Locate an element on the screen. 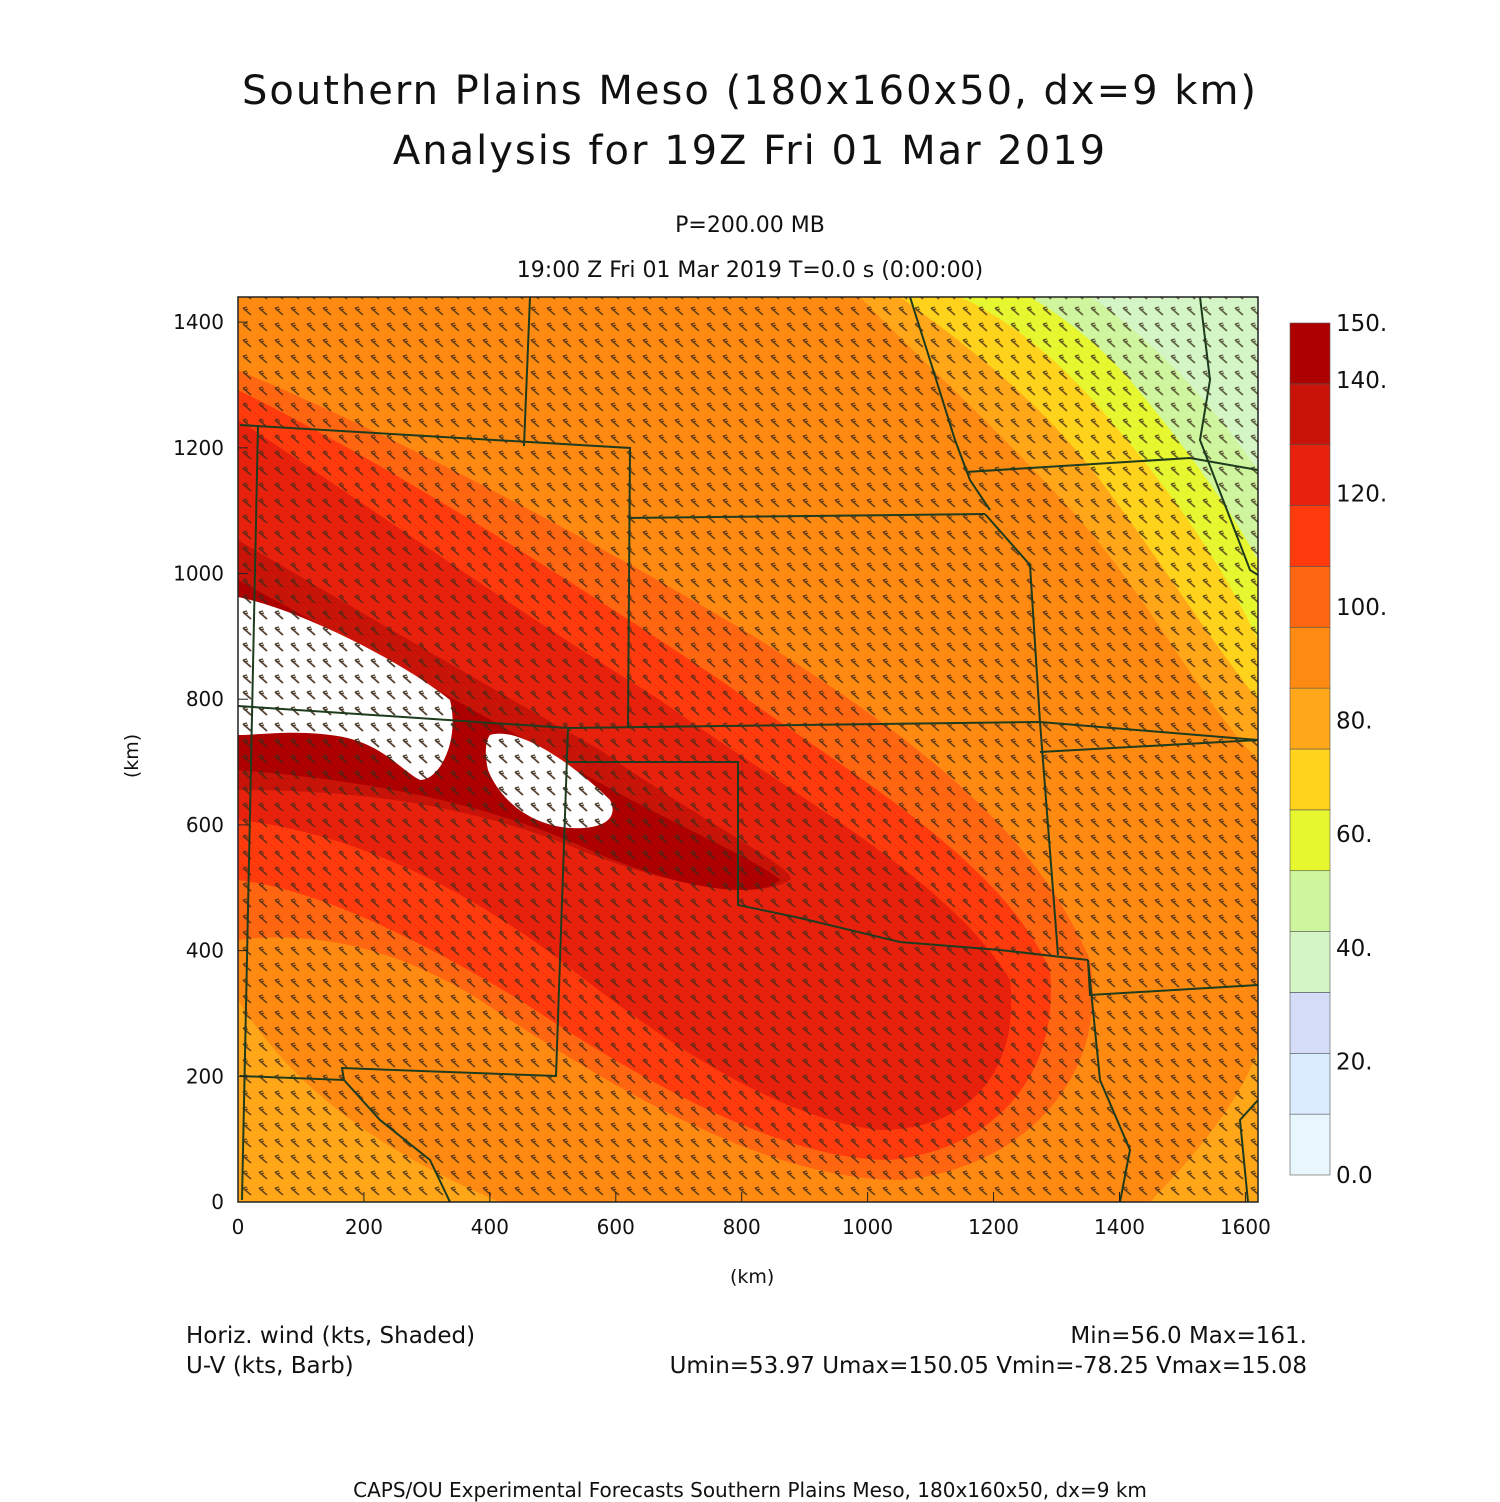 The image size is (1500, 1502). pressure-level-label: P=200.00 MB is located at coordinates (750, 225).